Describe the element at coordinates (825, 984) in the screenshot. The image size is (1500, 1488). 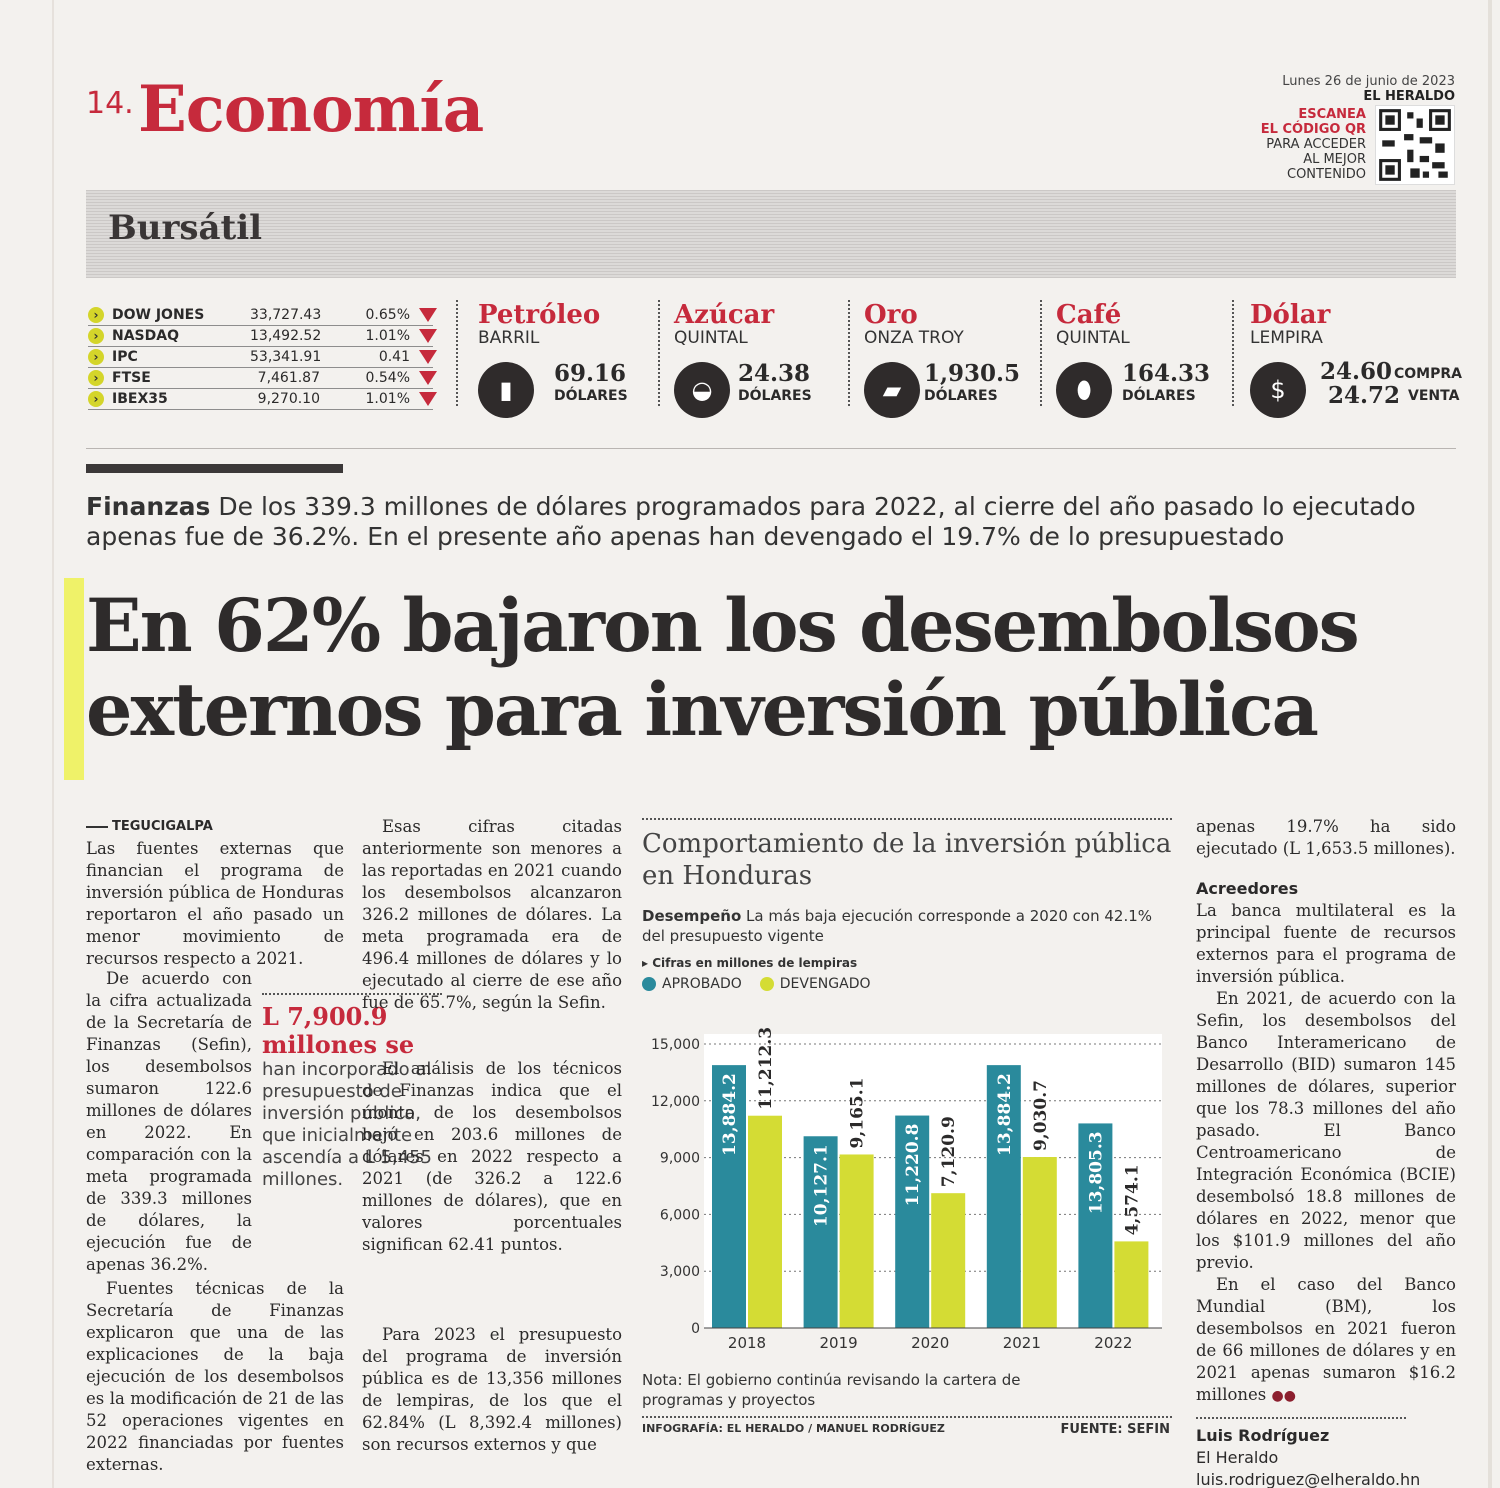
I see `legend-label: DEVENGADO` at that location.